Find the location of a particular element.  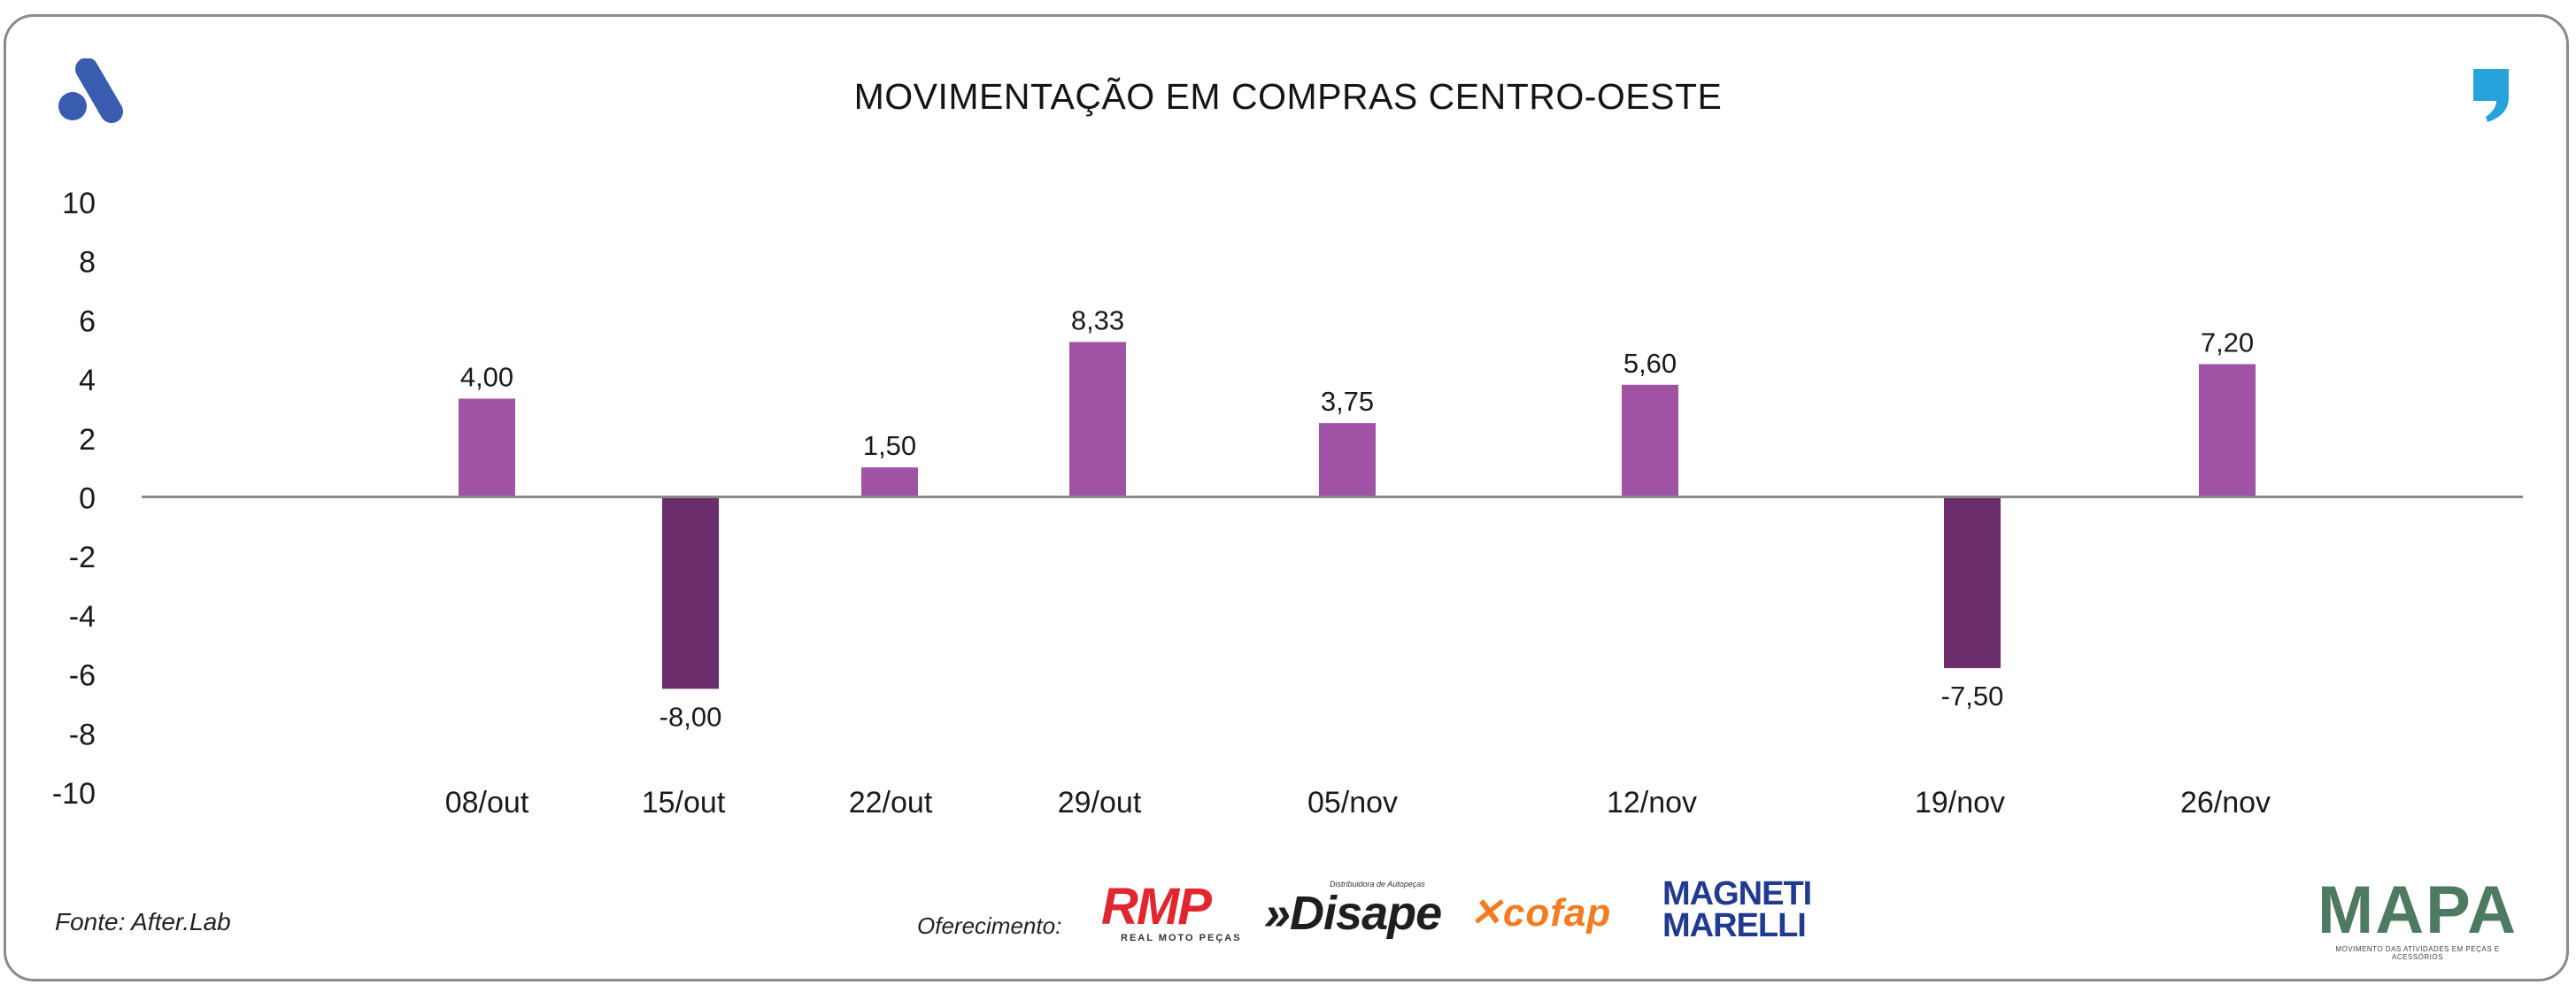

cofap-logo-icon: ✕ is located at coordinates (1486, 913).